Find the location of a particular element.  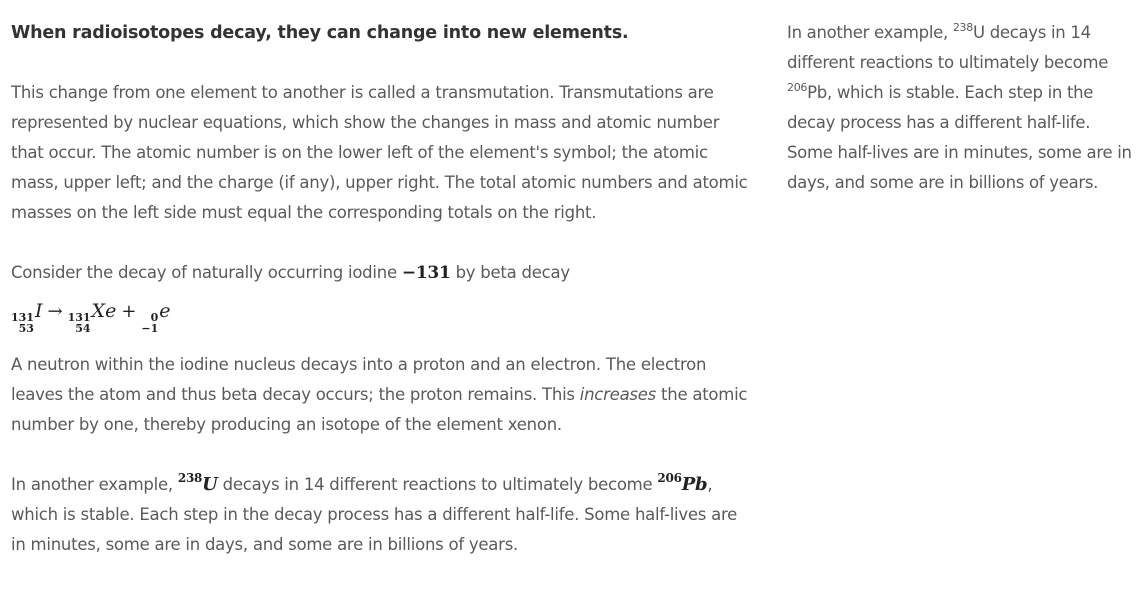

product2-mass: 0 is located at coordinates (154, 317).